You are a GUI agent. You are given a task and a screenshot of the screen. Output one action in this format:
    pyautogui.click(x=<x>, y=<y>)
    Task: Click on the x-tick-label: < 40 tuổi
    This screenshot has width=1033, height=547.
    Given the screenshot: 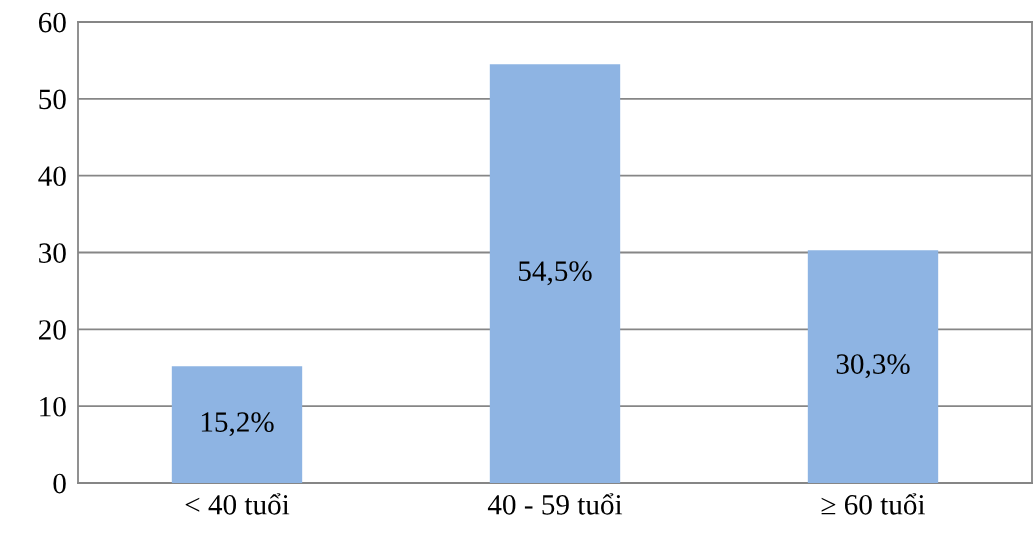 What is the action you would take?
    pyautogui.click(x=237, y=504)
    